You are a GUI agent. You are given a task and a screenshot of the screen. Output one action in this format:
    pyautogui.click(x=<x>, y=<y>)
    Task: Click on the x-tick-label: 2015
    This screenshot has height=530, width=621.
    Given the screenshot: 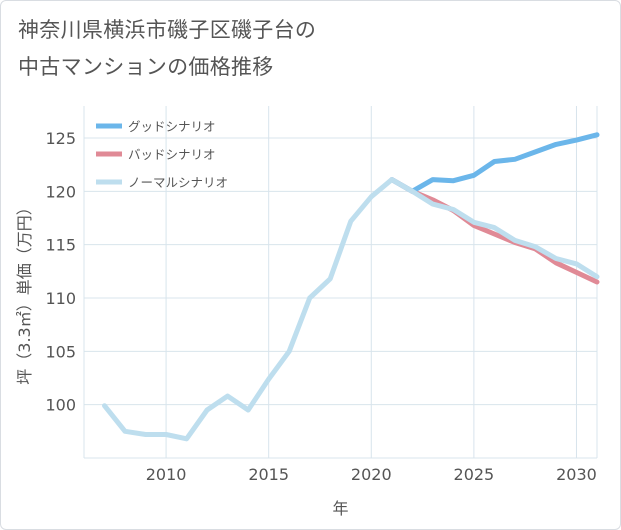 What is the action you would take?
    pyautogui.click(x=268, y=474)
    